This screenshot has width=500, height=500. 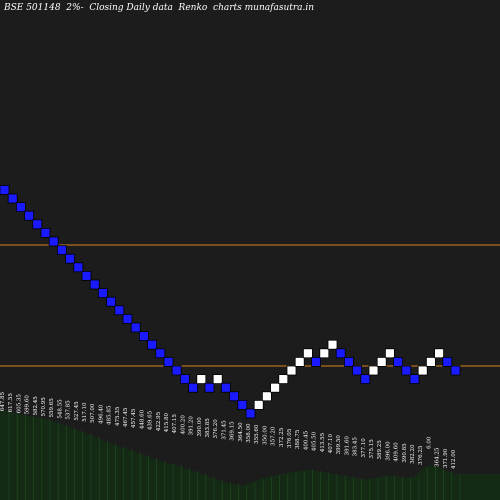 I want to click on brick-price-label: 413.55, so click(x=323, y=442).